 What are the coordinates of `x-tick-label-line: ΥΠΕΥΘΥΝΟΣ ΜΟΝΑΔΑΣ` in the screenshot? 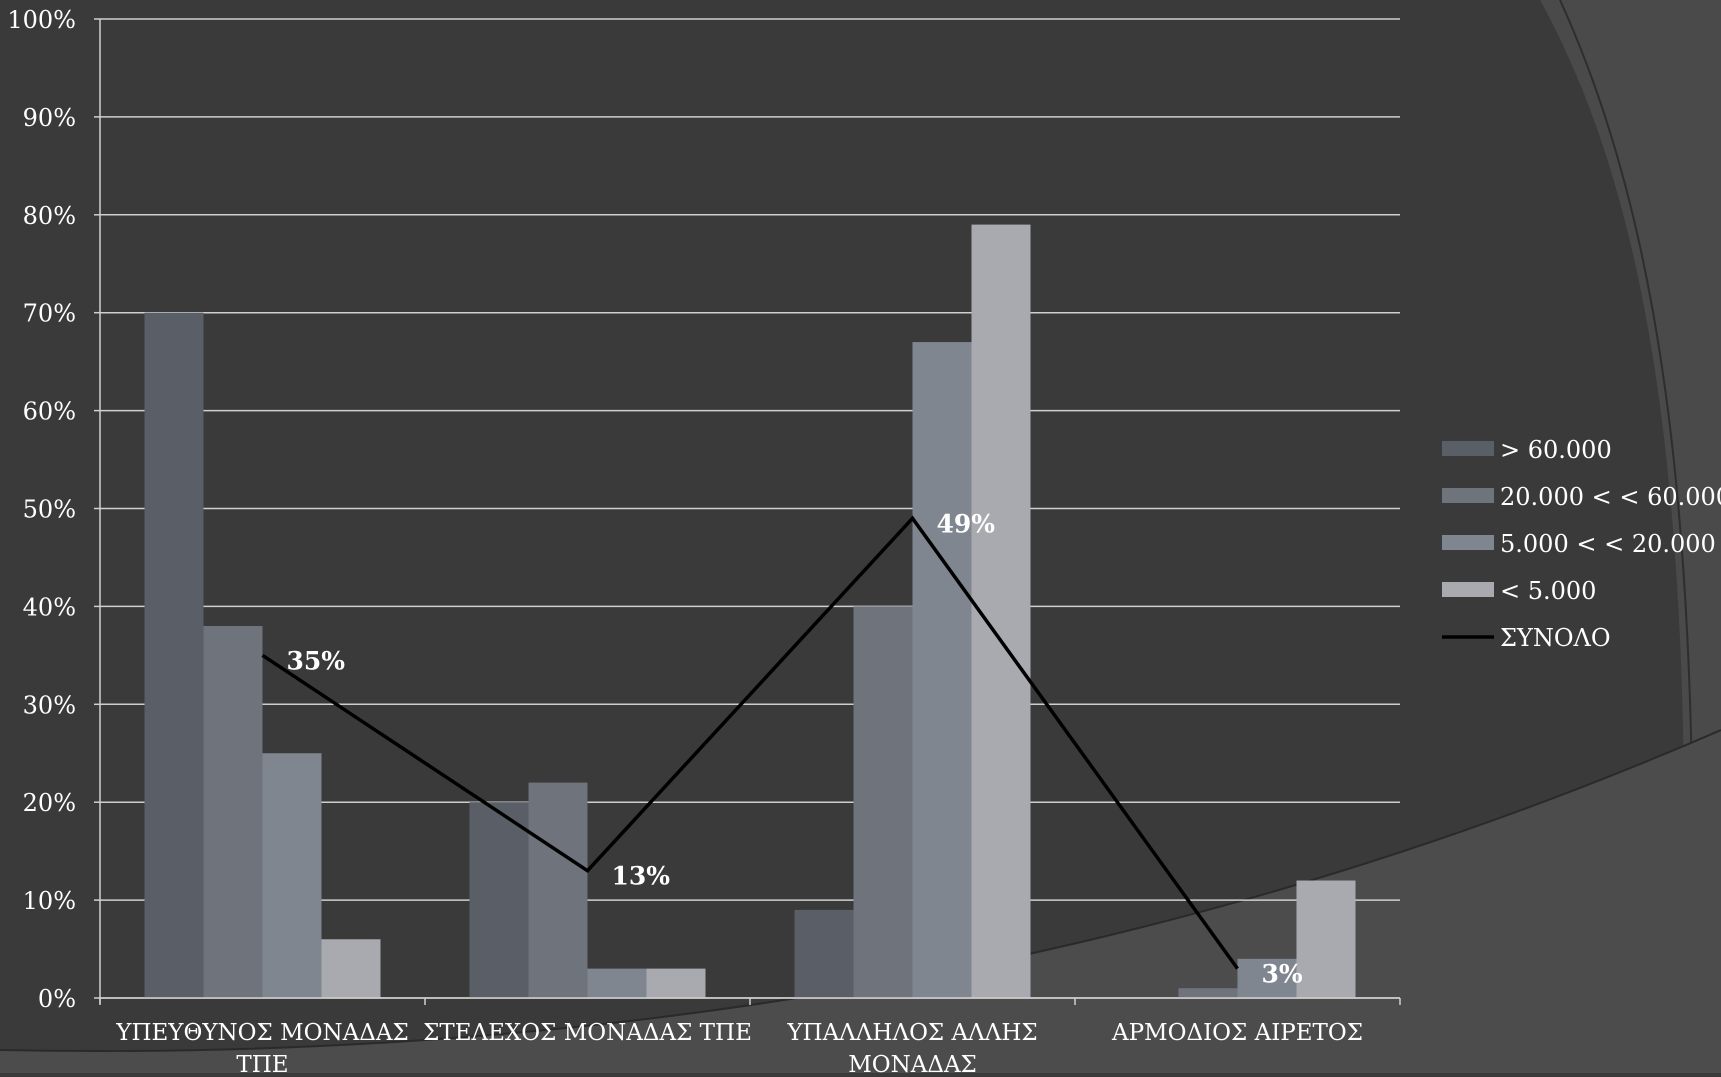 It's located at (261, 1033).